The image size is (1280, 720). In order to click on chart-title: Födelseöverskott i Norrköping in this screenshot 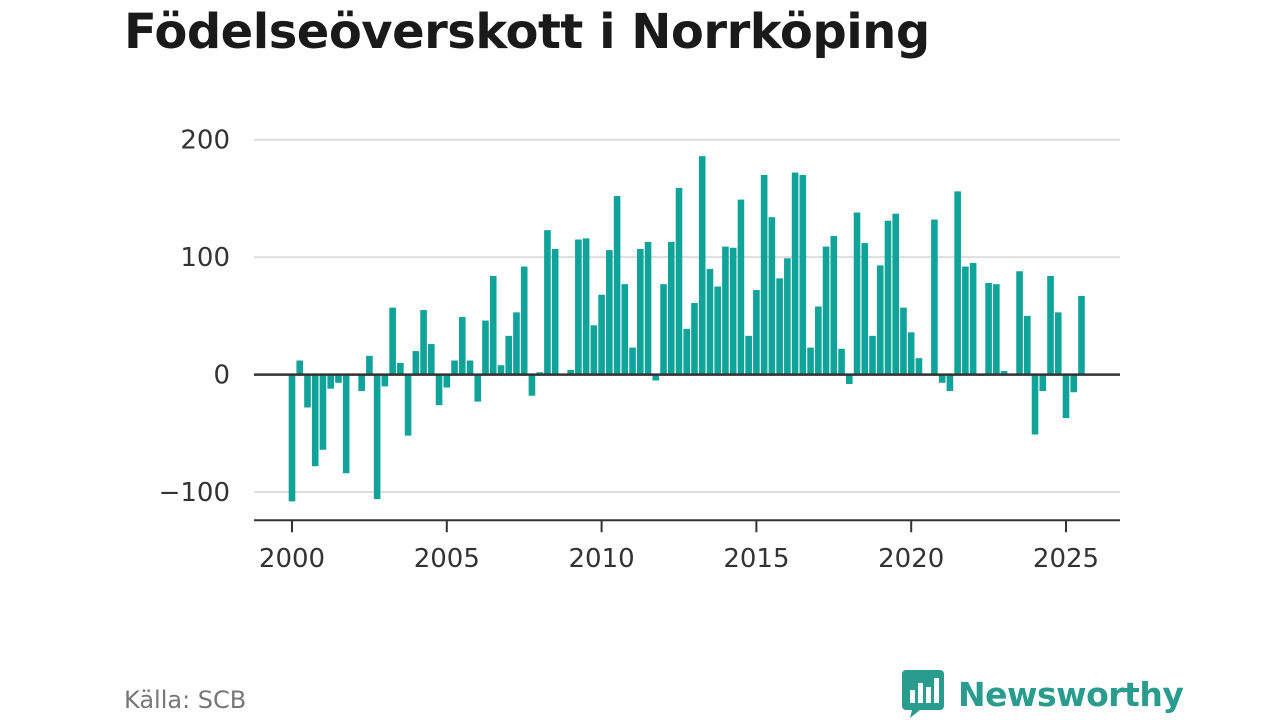, I will do `click(527, 32)`.